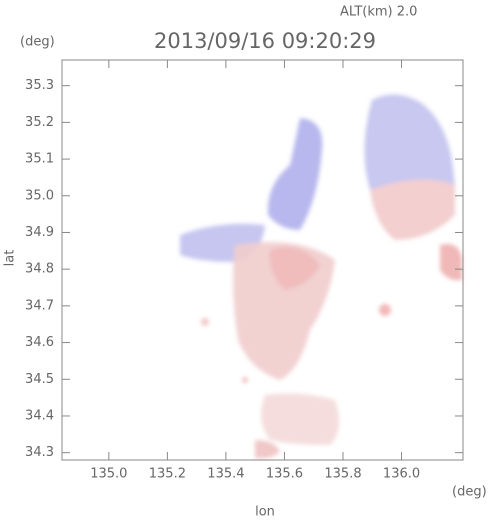 The image size is (491, 521). Describe the element at coordinates (265, 512) in the screenshot. I see `x-label: lon` at that location.